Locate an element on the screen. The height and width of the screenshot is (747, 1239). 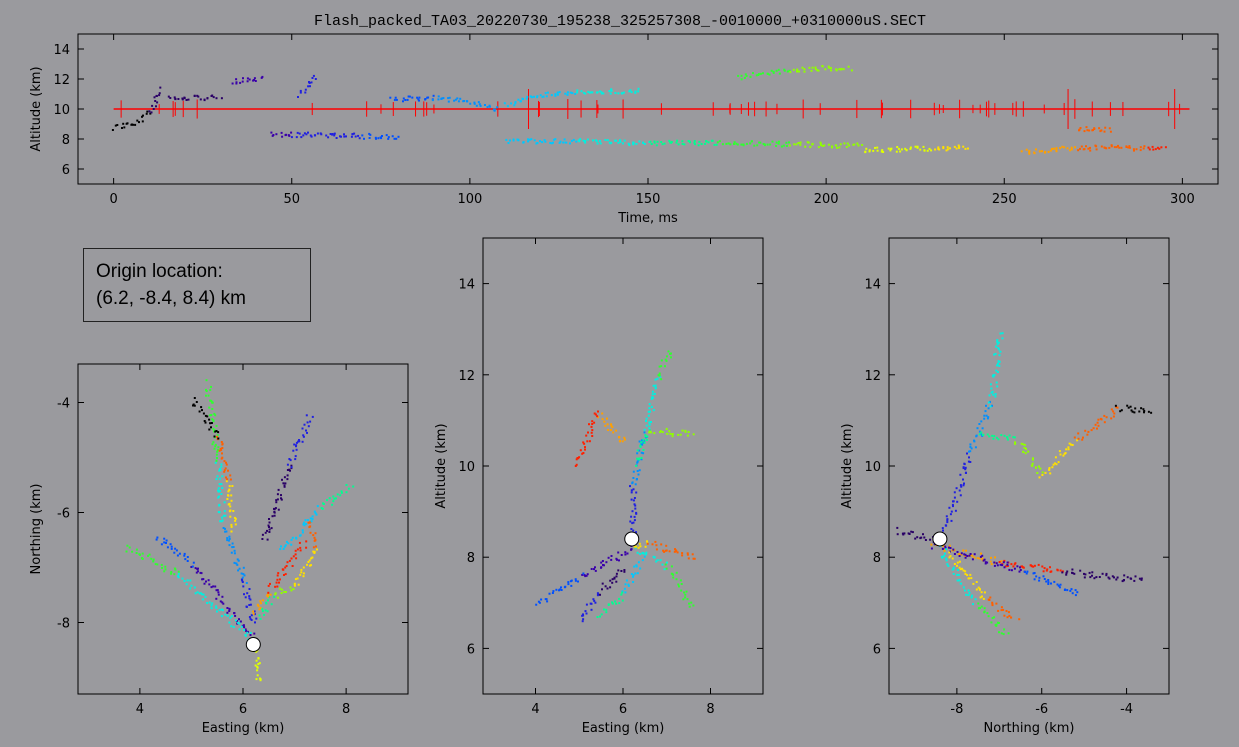
x-tick-label: -4 is located at coordinates (1126, 709).